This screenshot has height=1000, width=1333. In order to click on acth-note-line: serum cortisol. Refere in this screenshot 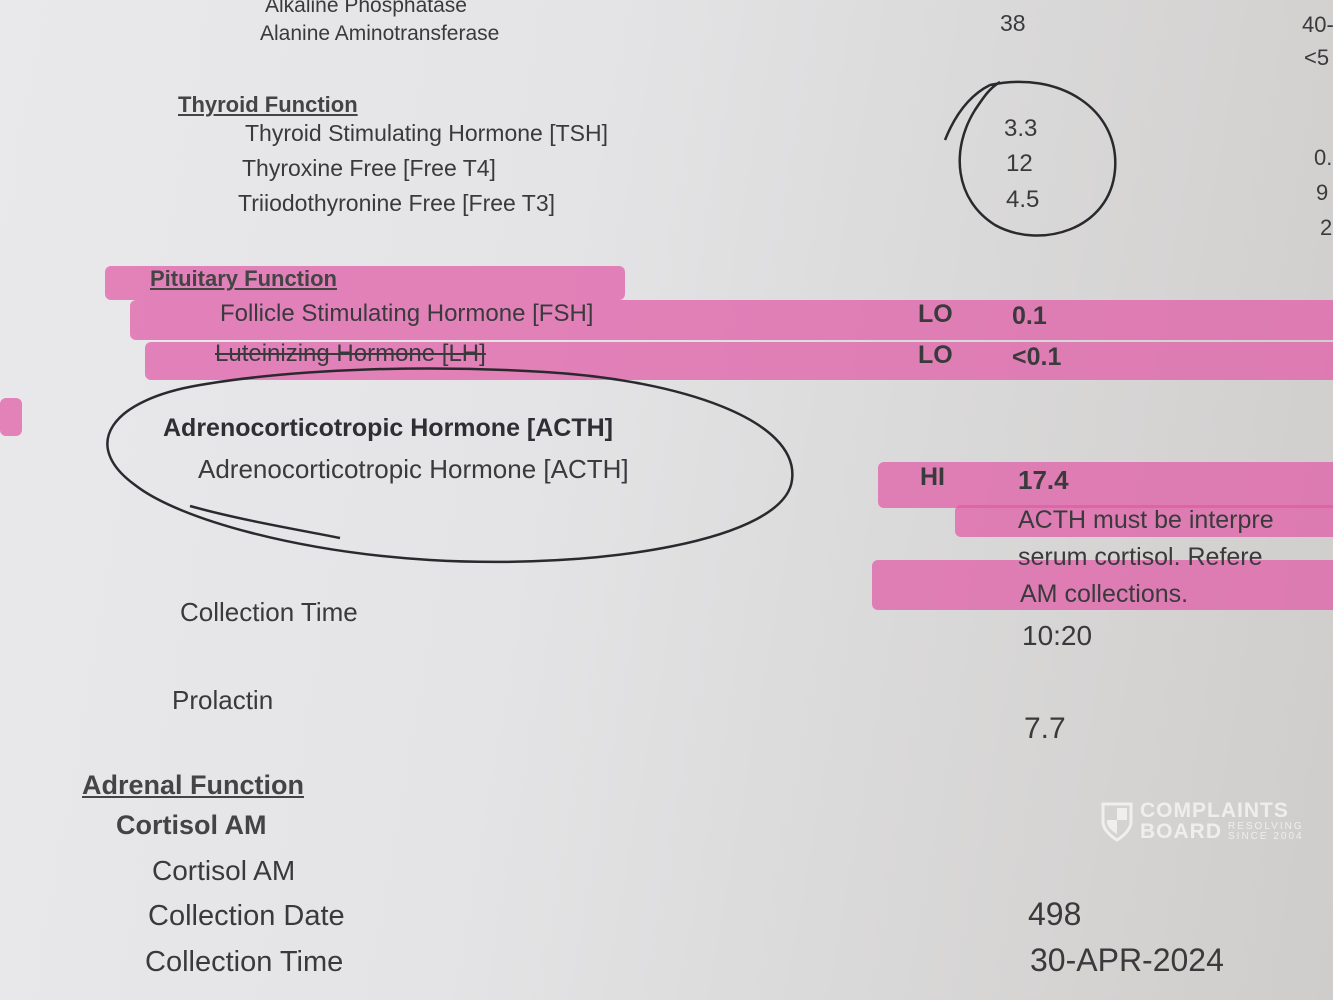, I will do `click(1140, 557)`.